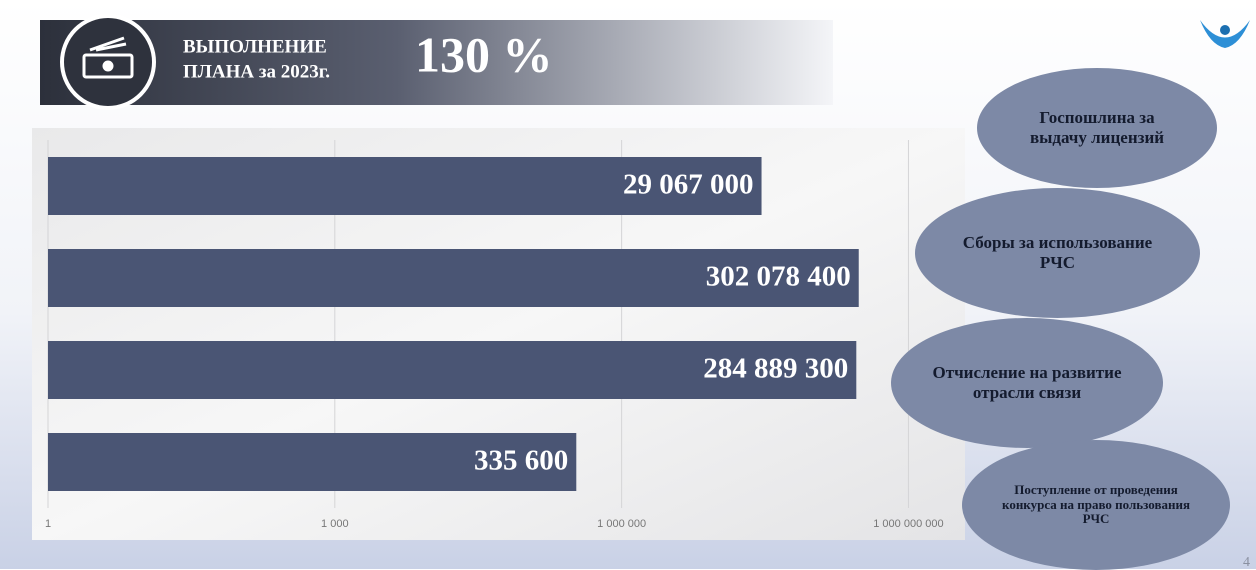  What do you see at coordinates (1246, 562) in the screenshot?
I see `page-number: 4` at bounding box center [1246, 562].